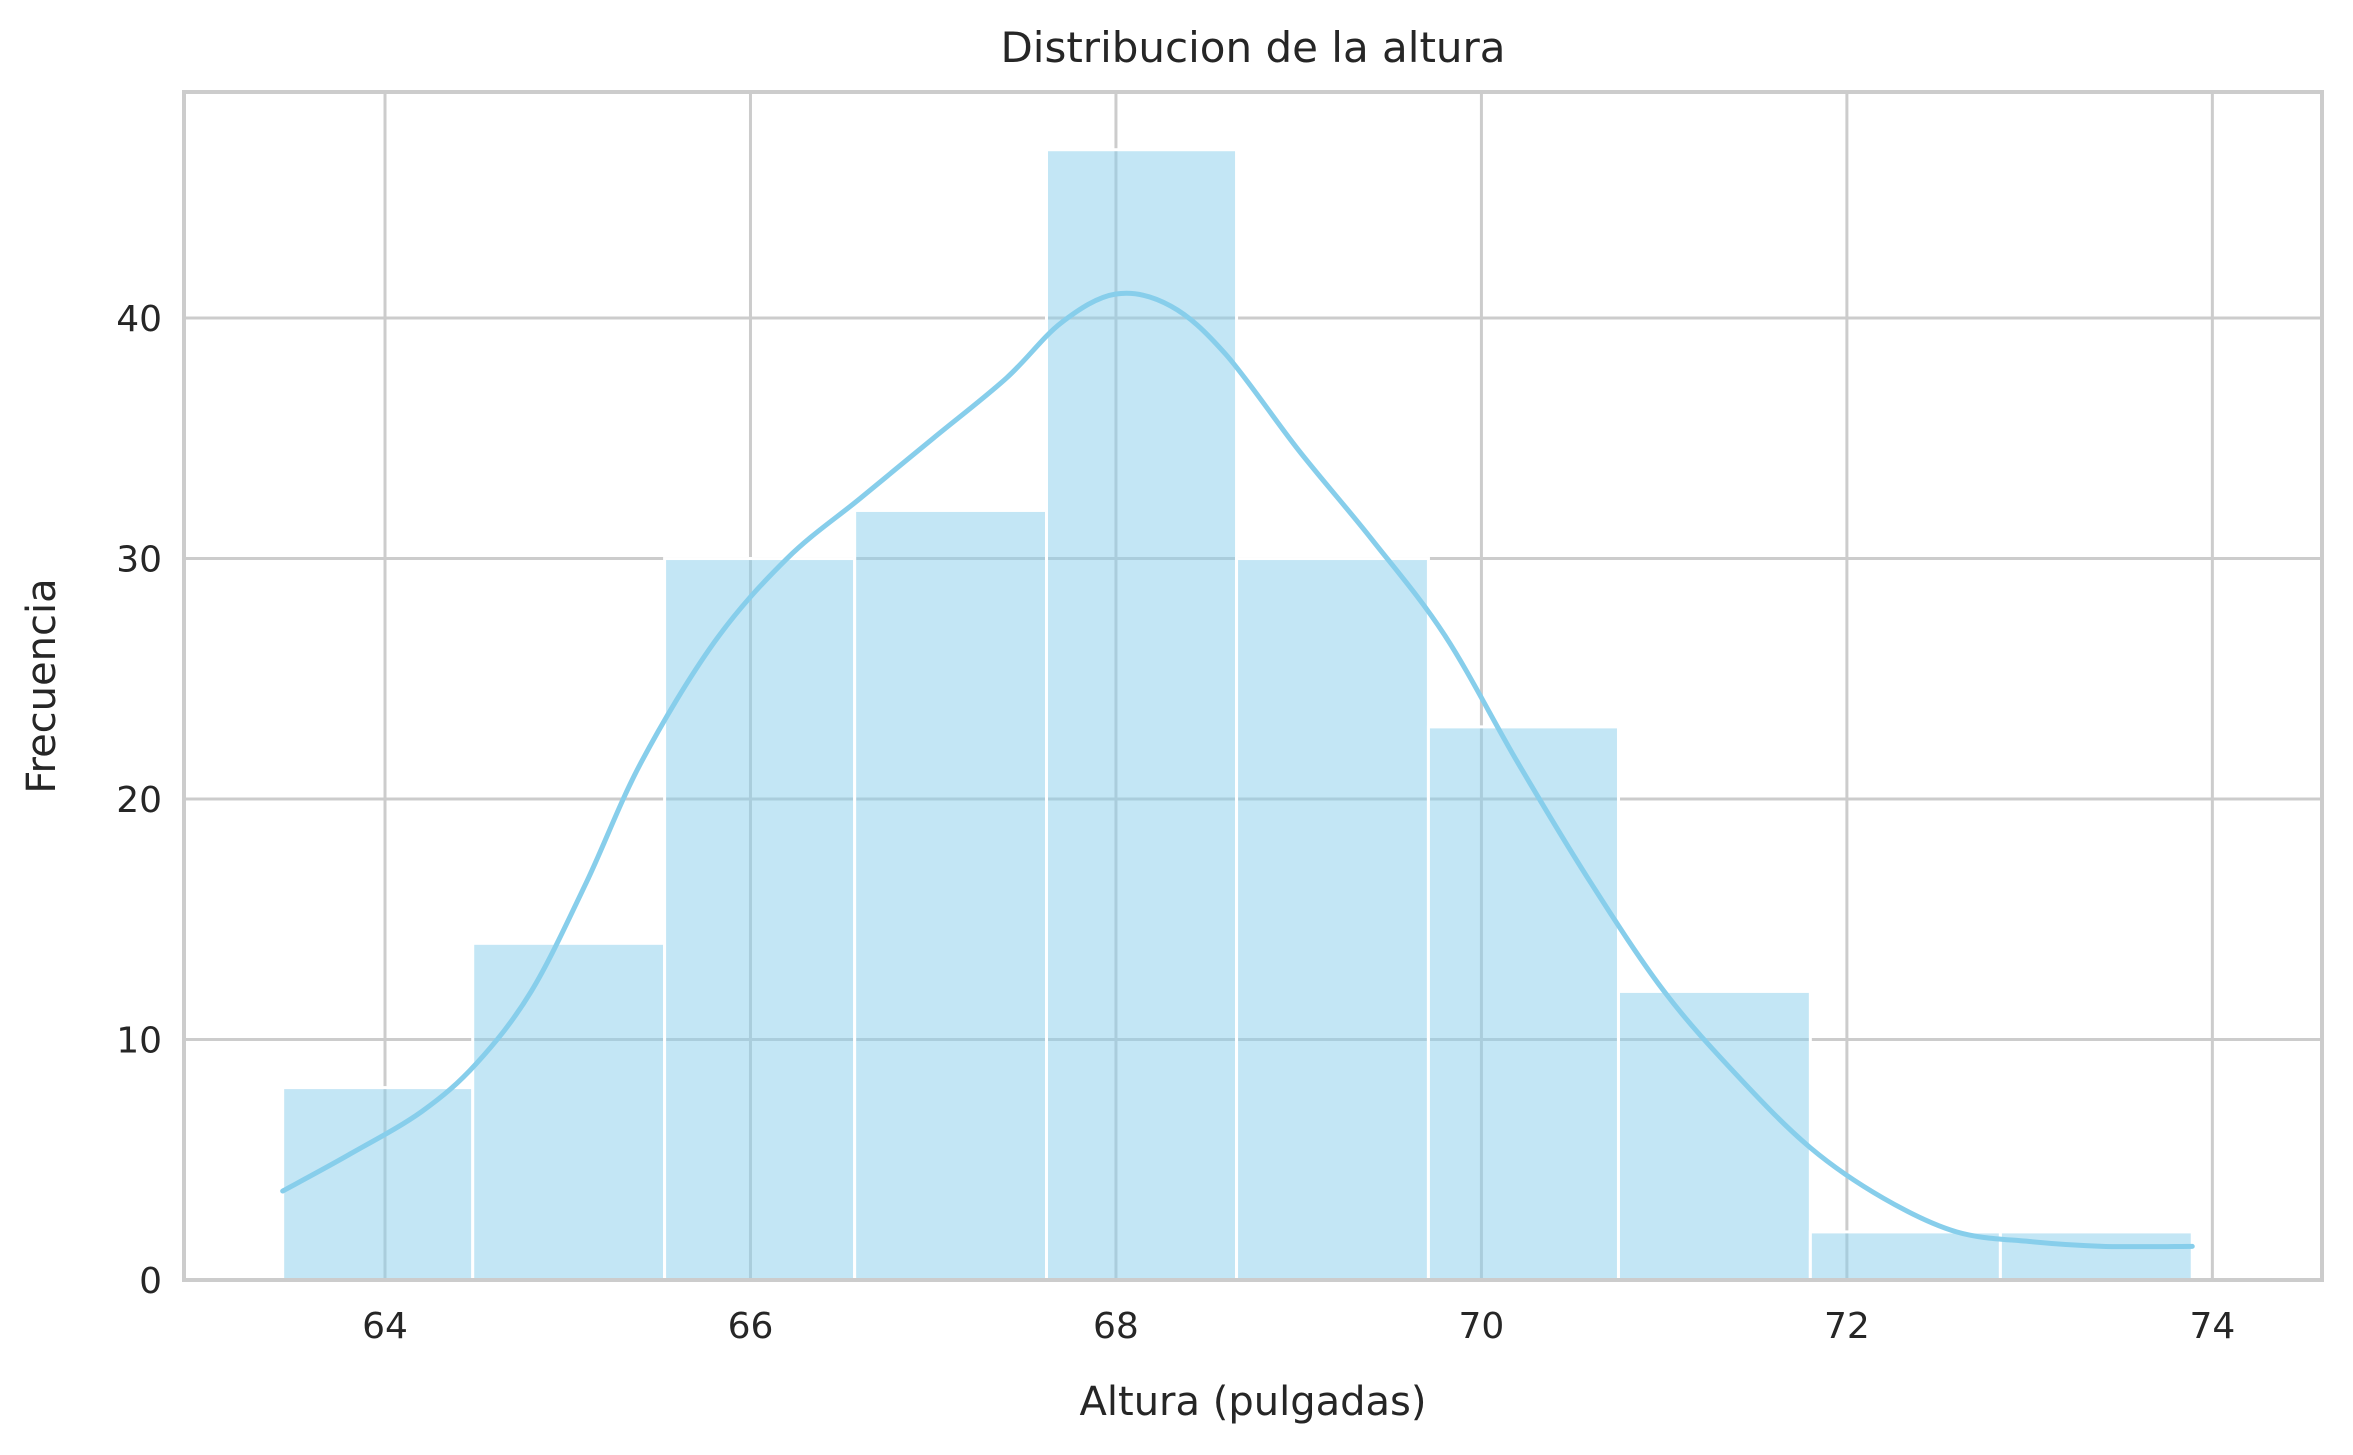  What do you see at coordinates (2212, 1326) in the screenshot?
I see `x-tick-label: 74` at bounding box center [2212, 1326].